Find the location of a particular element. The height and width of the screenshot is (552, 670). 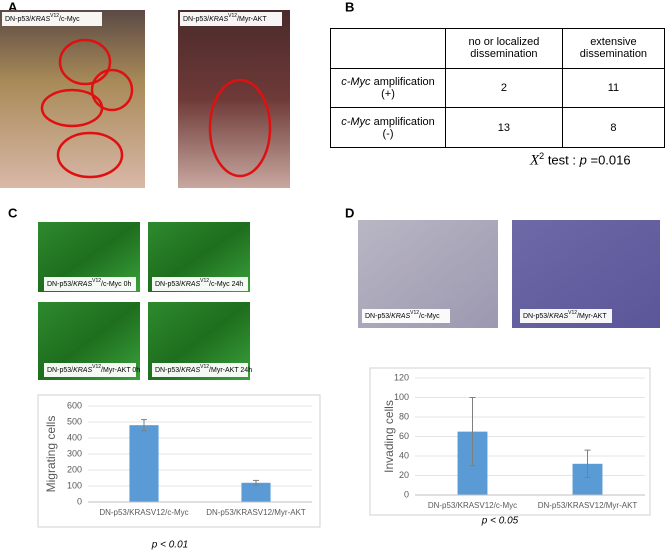

photo-caption: DN-p53/KRASV12/c-Myc 0h is located at coordinates (89, 283).